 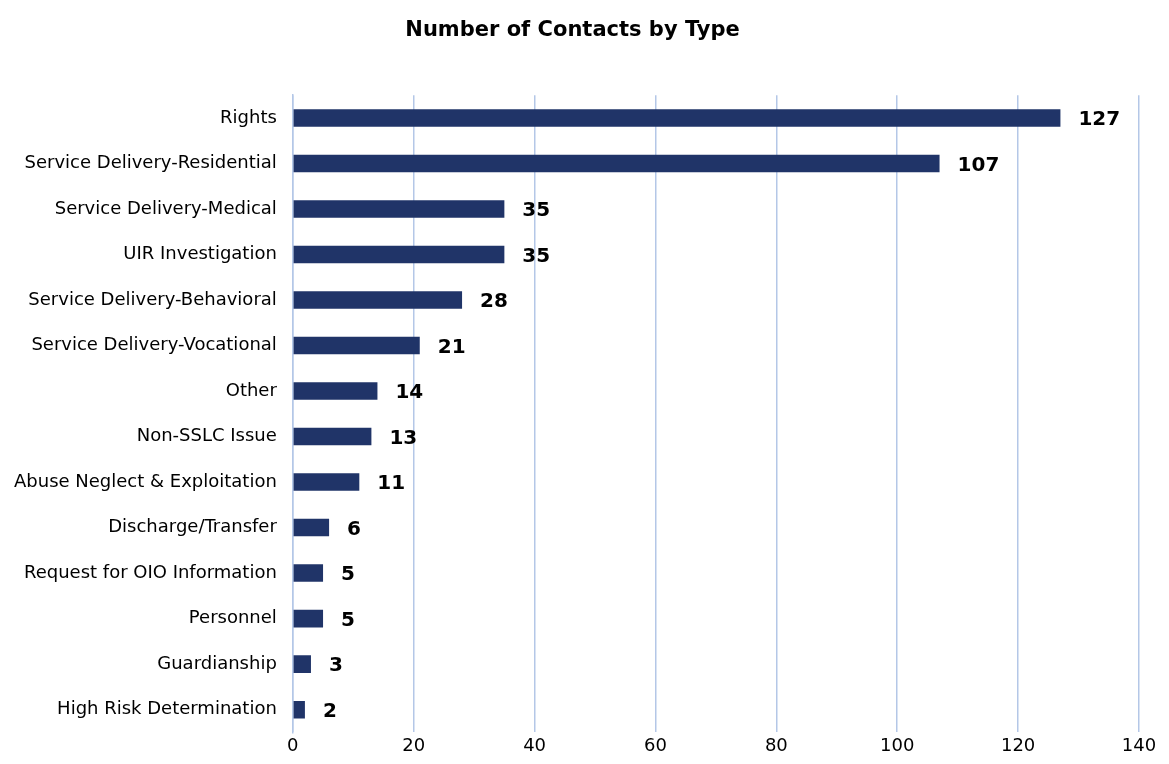 What do you see at coordinates (200, 253) in the screenshot?
I see `y-tick-label: UIR Investigation` at bounding box center [200, 253].